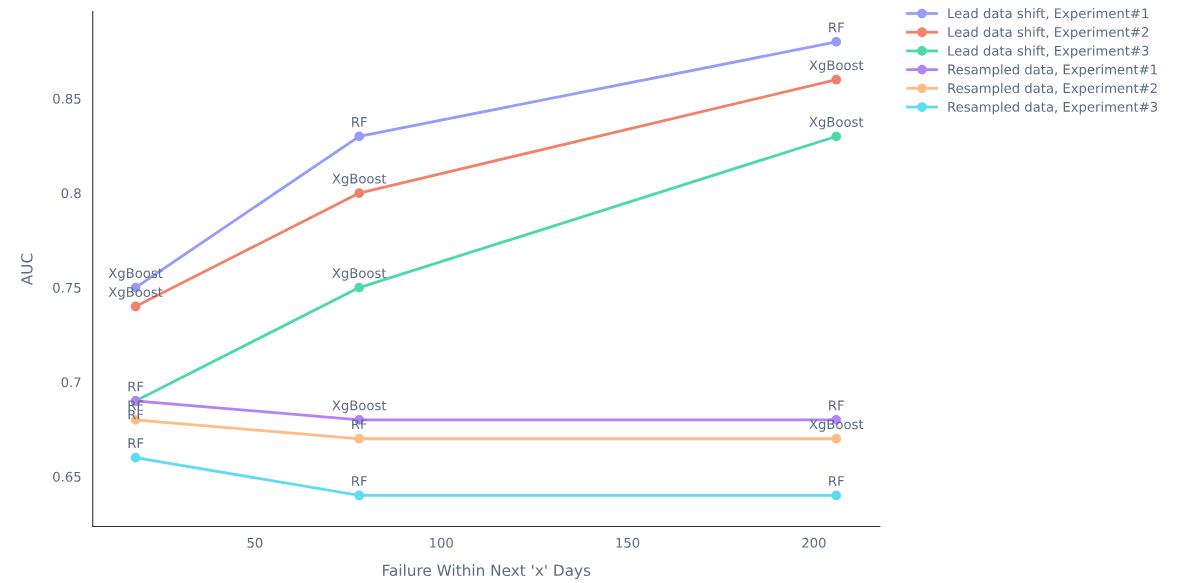 The width and height of the screenshot is (1189, 583). Describe the element at coordinates (1052, 89) in the screenshot. I see `legend-label: Resampled data, Experiment#2` at that location.